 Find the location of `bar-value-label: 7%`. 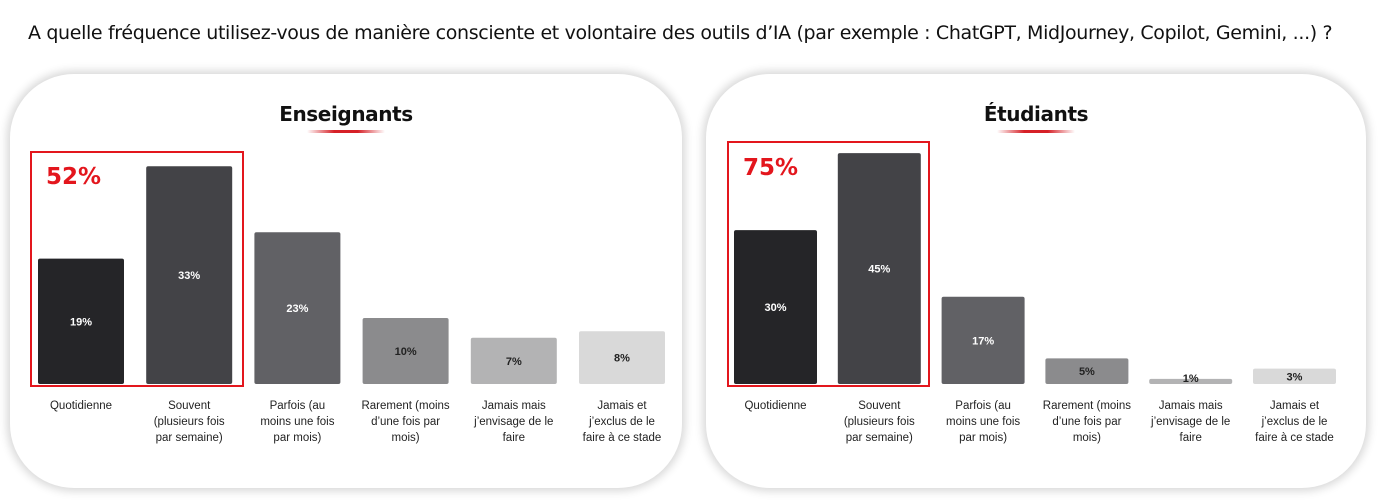

bar-value-label: 7% is located at coordinates (514, 362).